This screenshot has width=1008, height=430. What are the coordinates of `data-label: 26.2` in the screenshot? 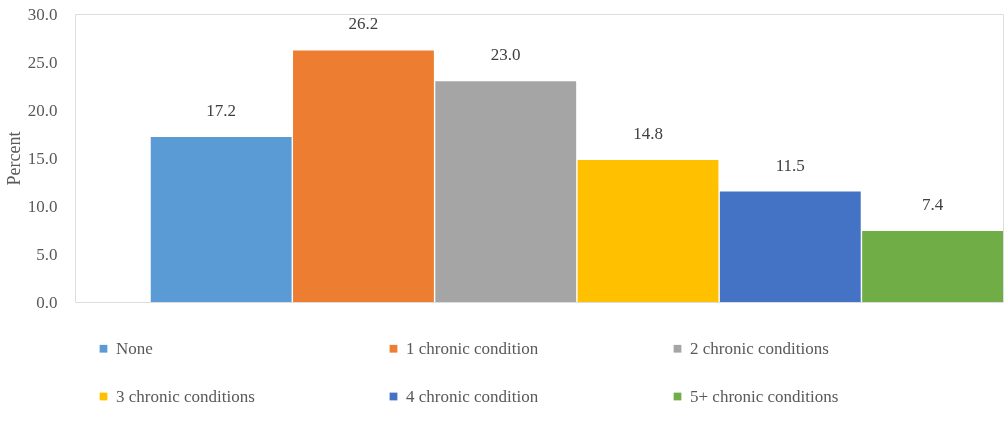 It's located at (363, 24).